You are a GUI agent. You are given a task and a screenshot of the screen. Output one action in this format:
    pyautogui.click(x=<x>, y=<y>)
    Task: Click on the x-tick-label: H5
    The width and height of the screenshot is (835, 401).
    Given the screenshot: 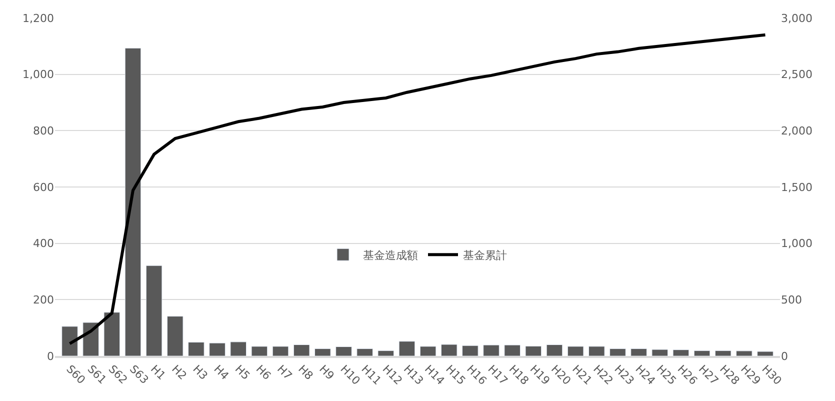 What is the action you would take?
    pyautogui.click(x=242, y=372)
    